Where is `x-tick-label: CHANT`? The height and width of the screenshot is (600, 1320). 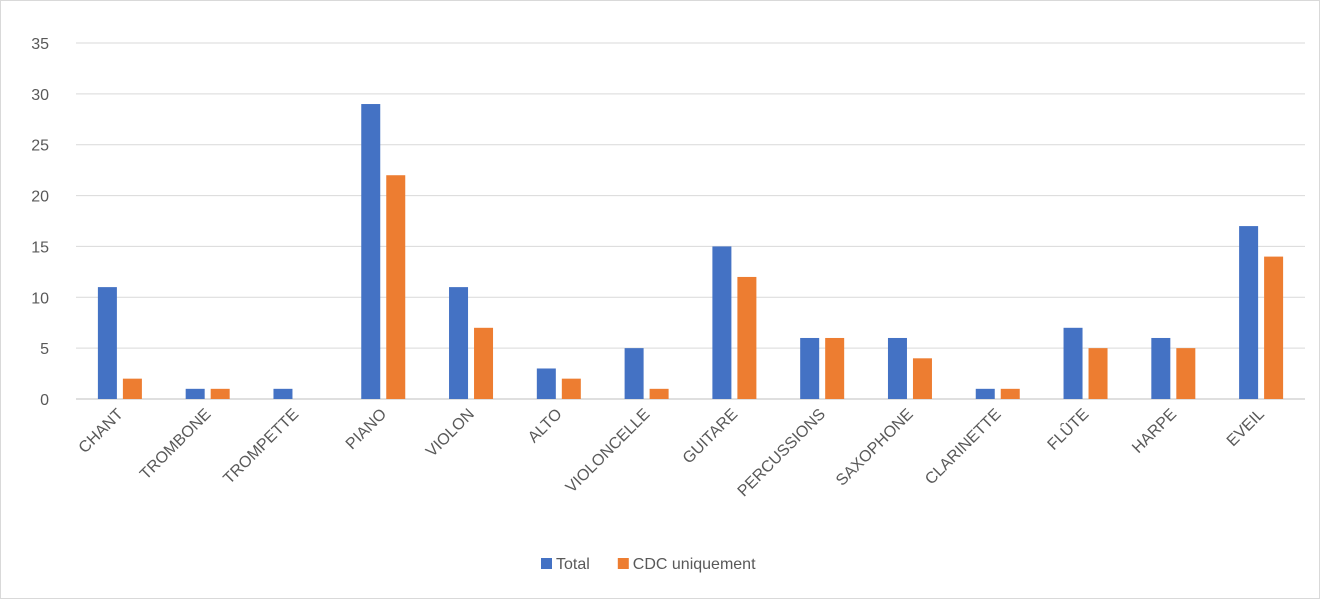
x-tick-label: CHANT is located at coordinates (101, 431).